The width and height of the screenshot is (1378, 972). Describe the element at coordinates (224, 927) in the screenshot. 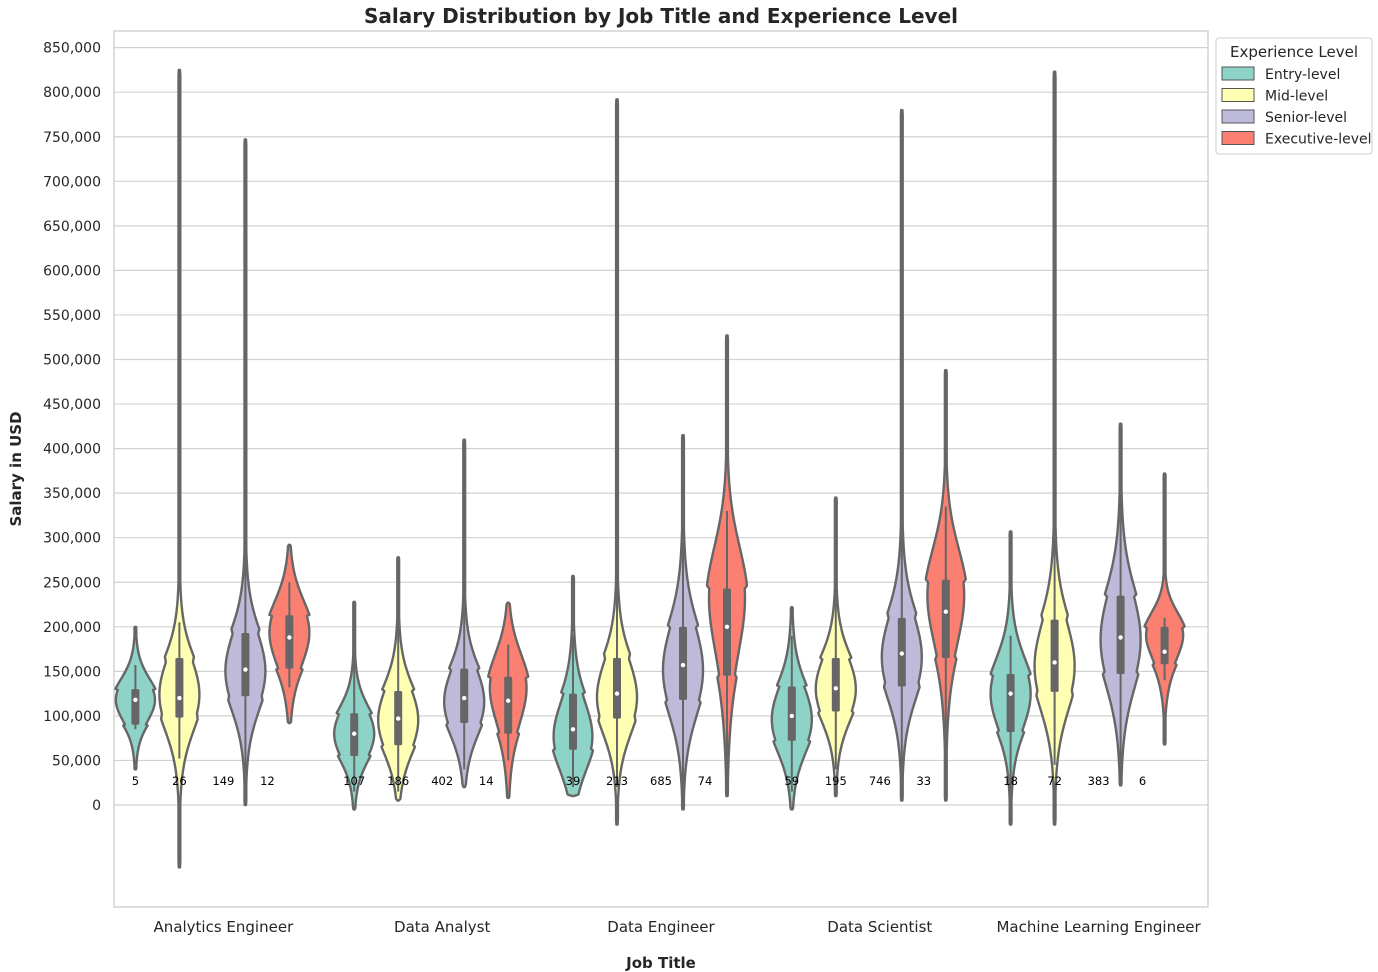

I see `x-tick-label: Analytics Engineer` at that location.